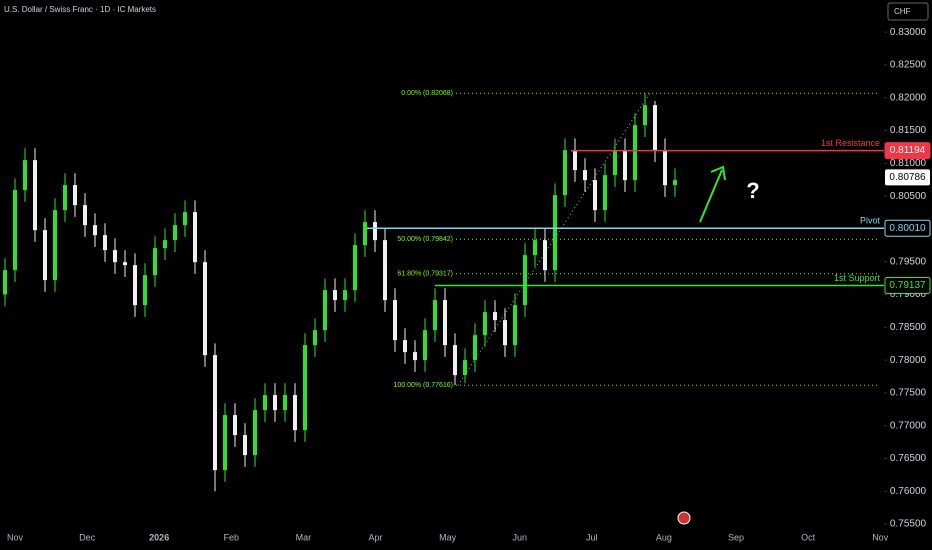  I want to click on level-name: Pivot, so click(870, 221).